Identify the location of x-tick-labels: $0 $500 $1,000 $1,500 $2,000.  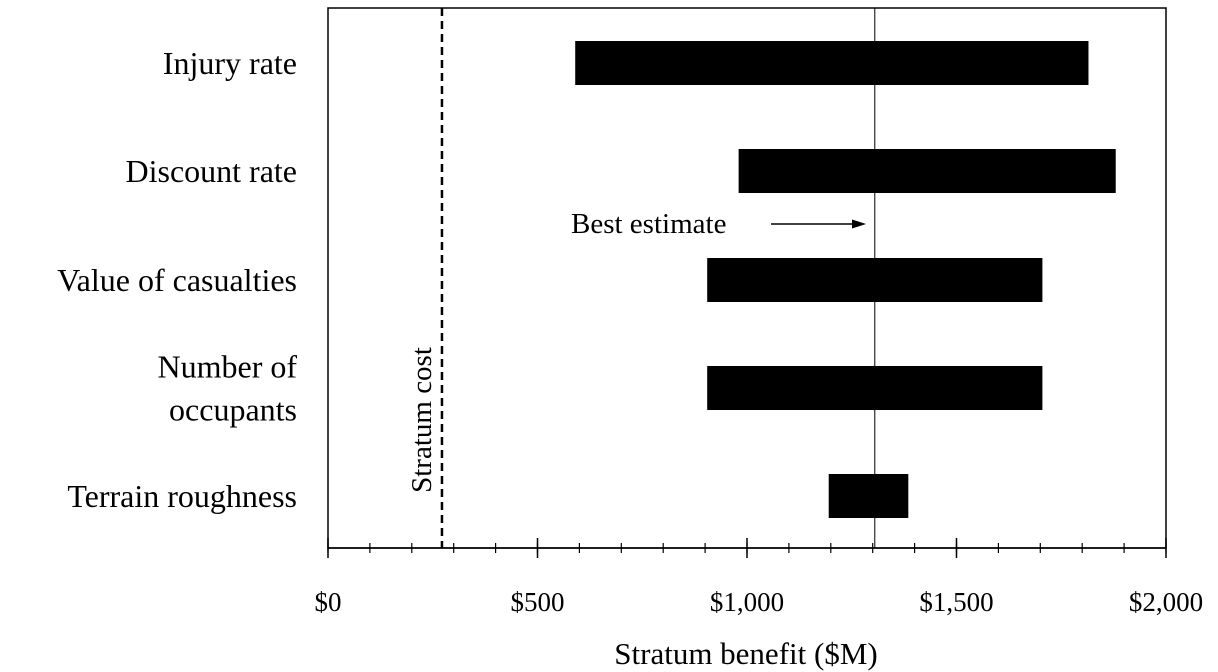
(759, 602).